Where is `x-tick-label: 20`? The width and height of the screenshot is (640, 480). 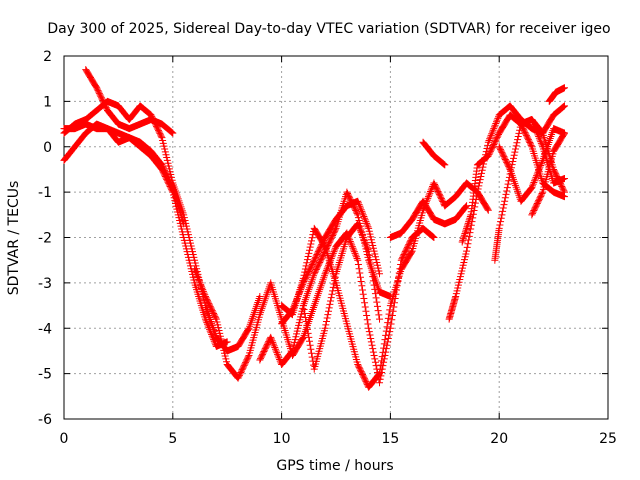 x-tick-label: 20 is located at coordinates (499, 439).